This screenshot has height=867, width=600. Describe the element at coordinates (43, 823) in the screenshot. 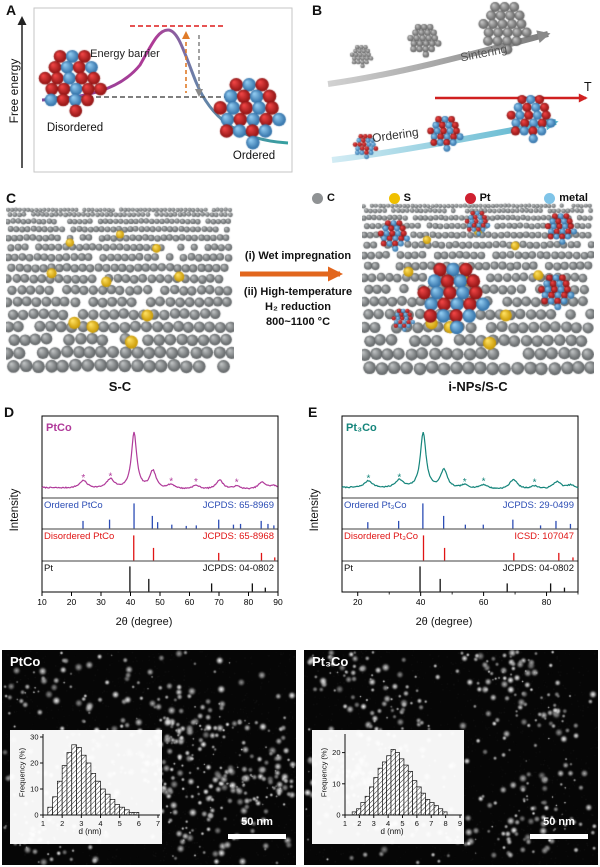

I see `svg-text: 1` at that location.